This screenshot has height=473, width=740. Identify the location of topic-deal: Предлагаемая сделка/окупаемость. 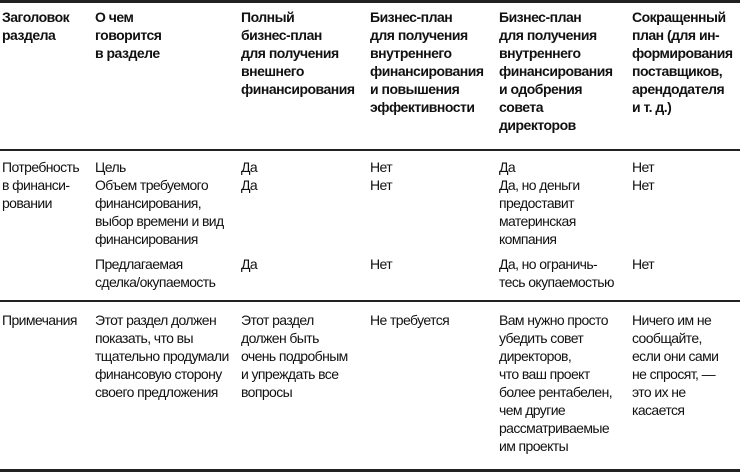
(155, 273).